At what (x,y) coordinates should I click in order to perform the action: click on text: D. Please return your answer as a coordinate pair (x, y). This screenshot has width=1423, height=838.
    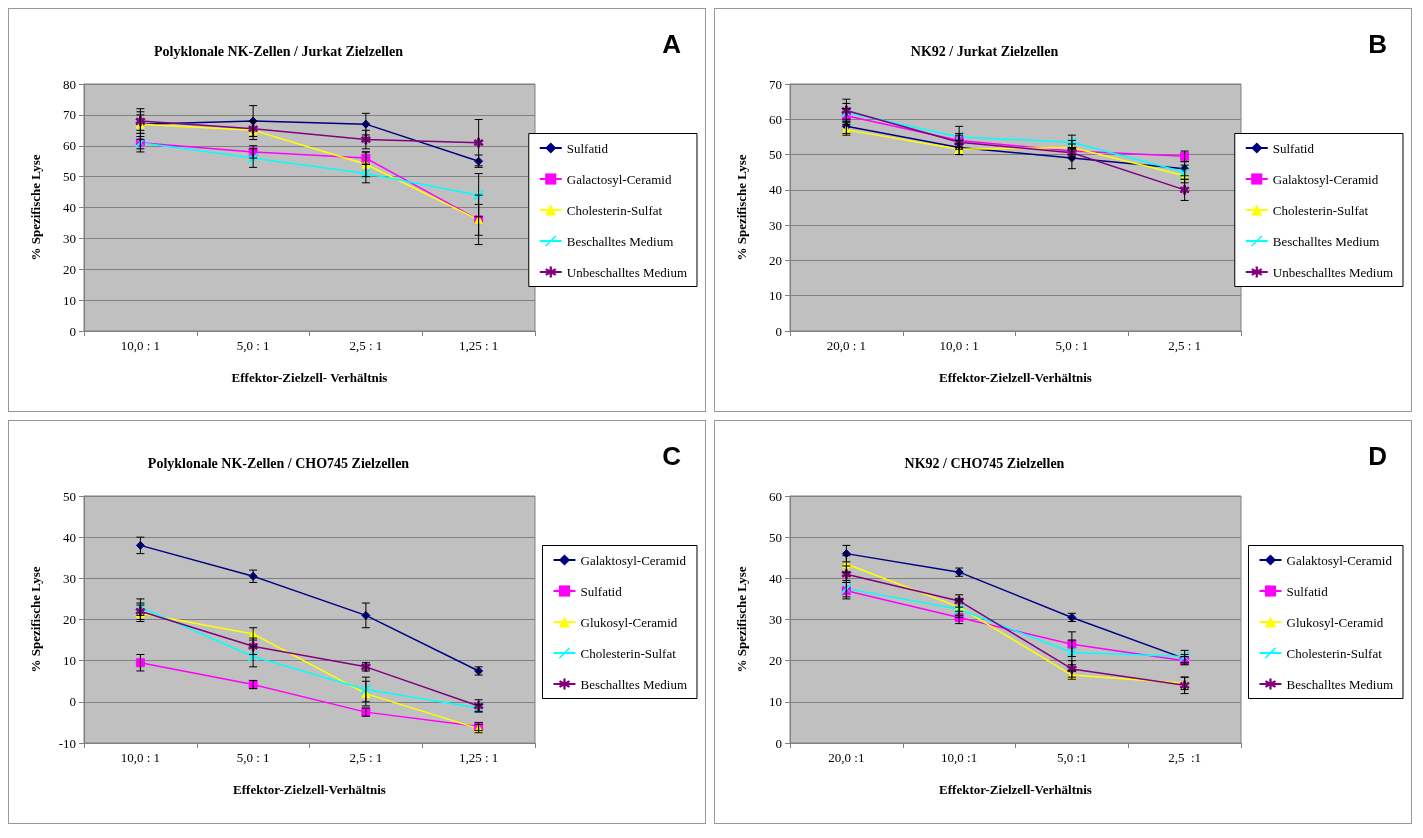
    Looking at the image, I should click on (1377, 456).